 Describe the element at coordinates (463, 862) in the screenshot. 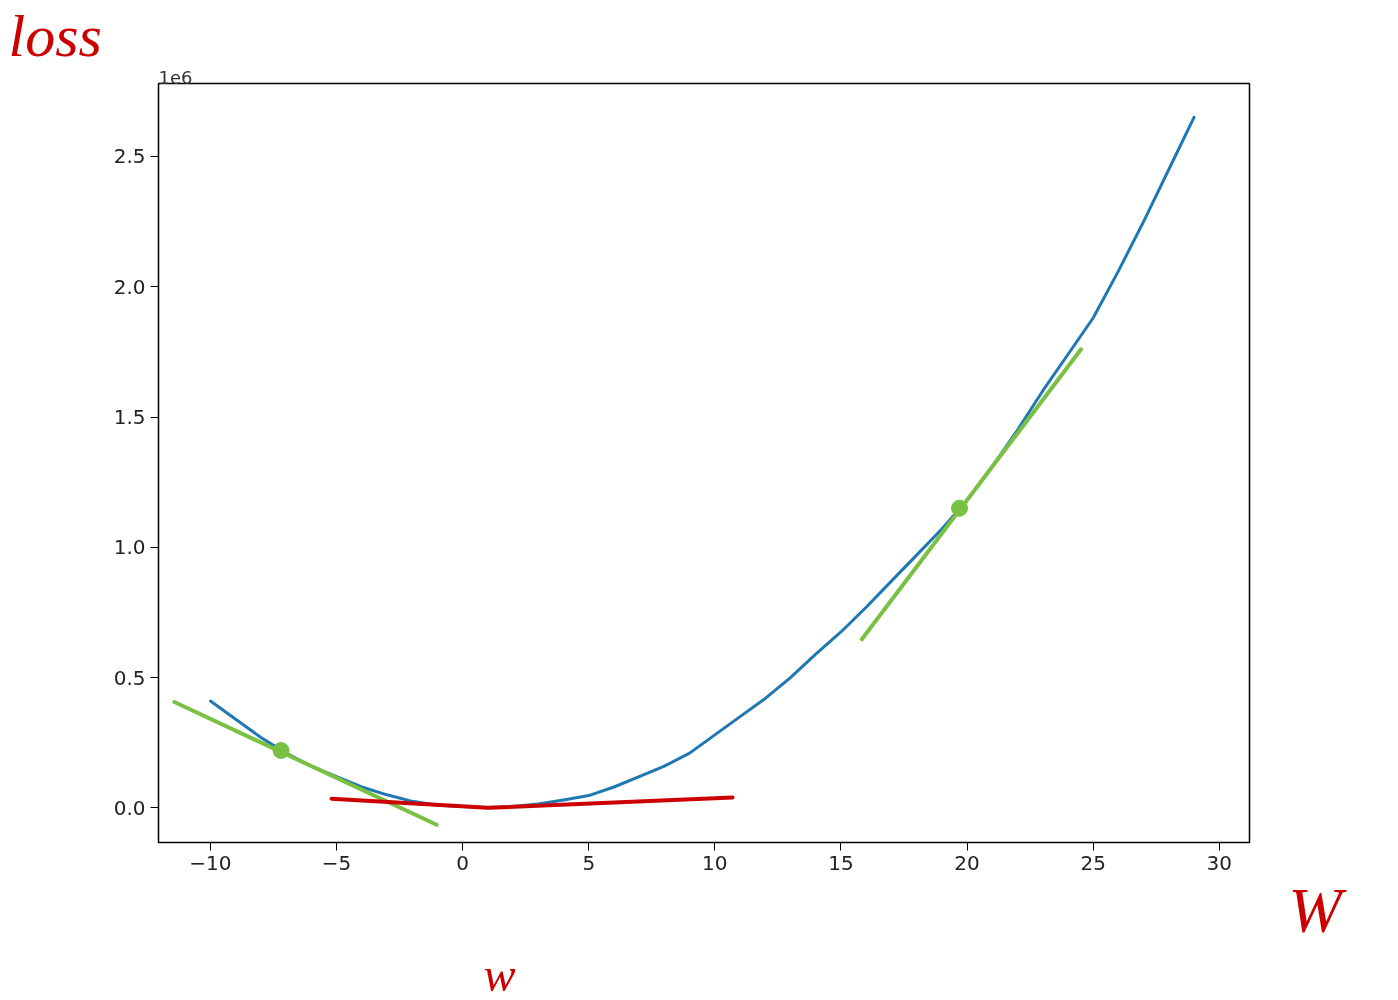

I see `x-tick-label: 0` at that location.